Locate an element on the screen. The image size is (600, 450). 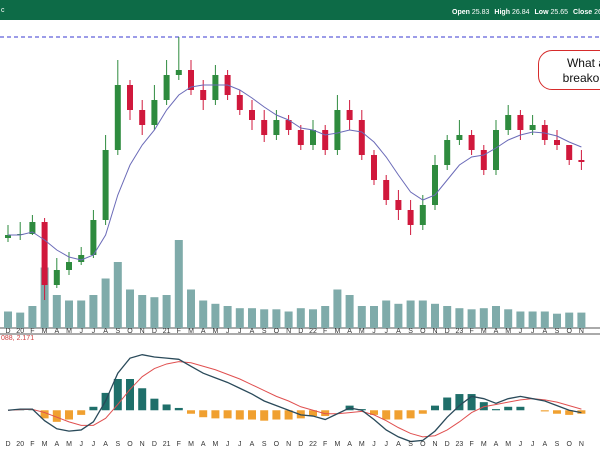
x-tick-label: D is located at coordinates (7, 444).